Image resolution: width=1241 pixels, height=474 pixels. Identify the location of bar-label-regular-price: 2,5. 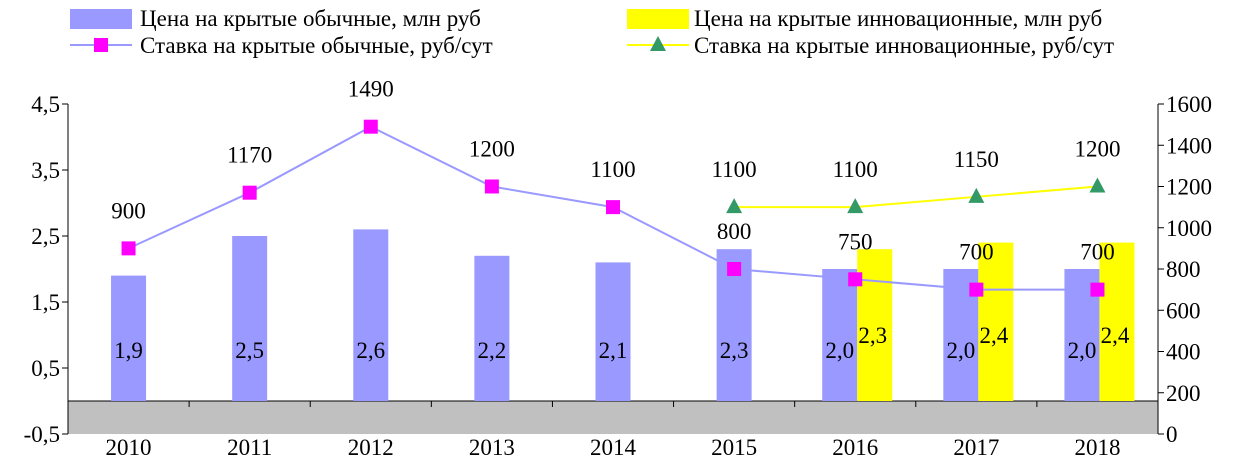
(249, 350).